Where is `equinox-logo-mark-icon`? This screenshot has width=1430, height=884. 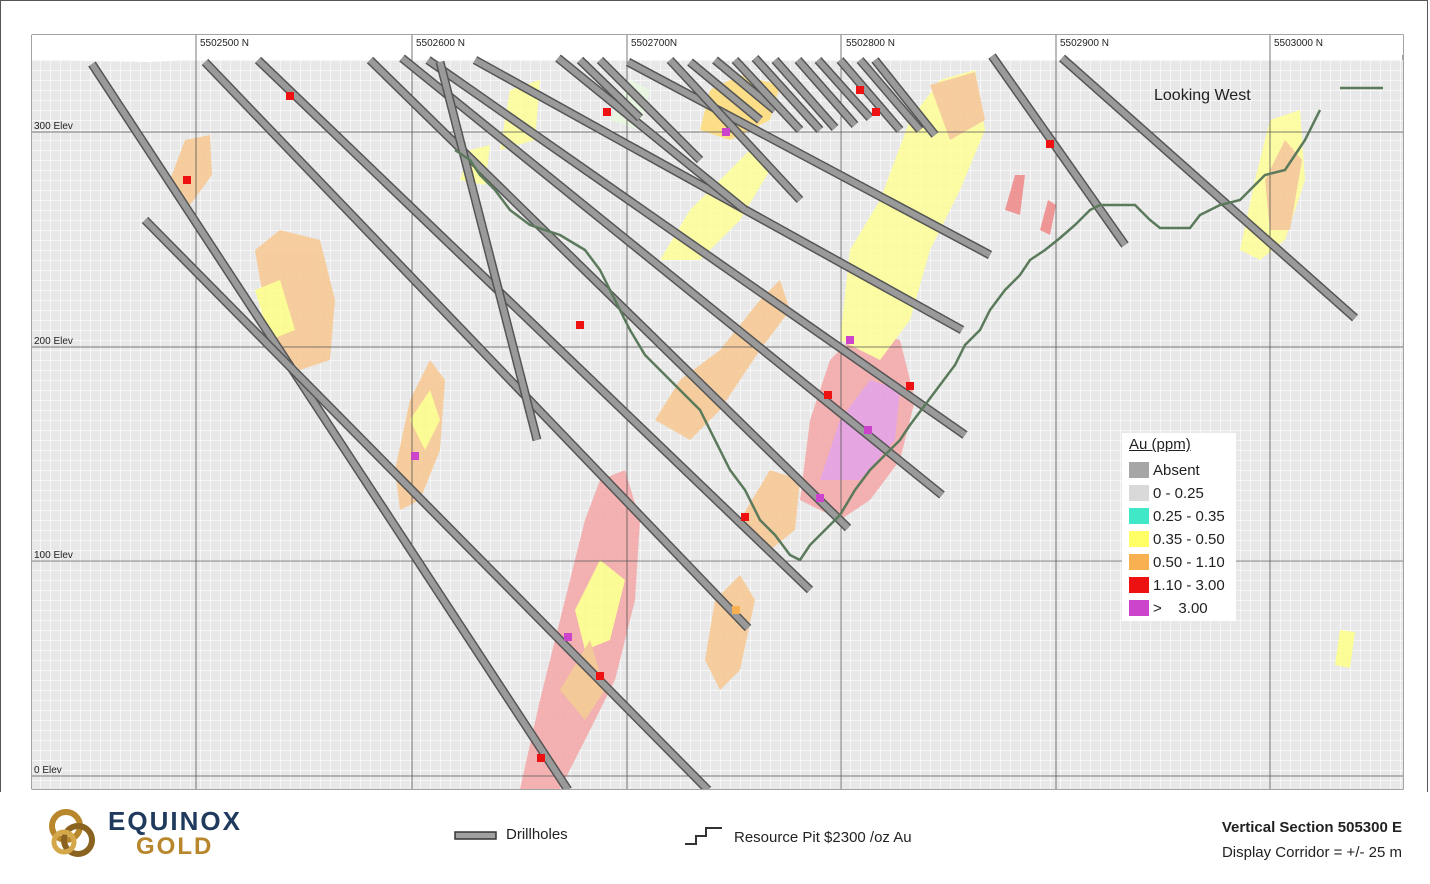
equinox-logo-mark-icon is located at coordinates (72, 833).